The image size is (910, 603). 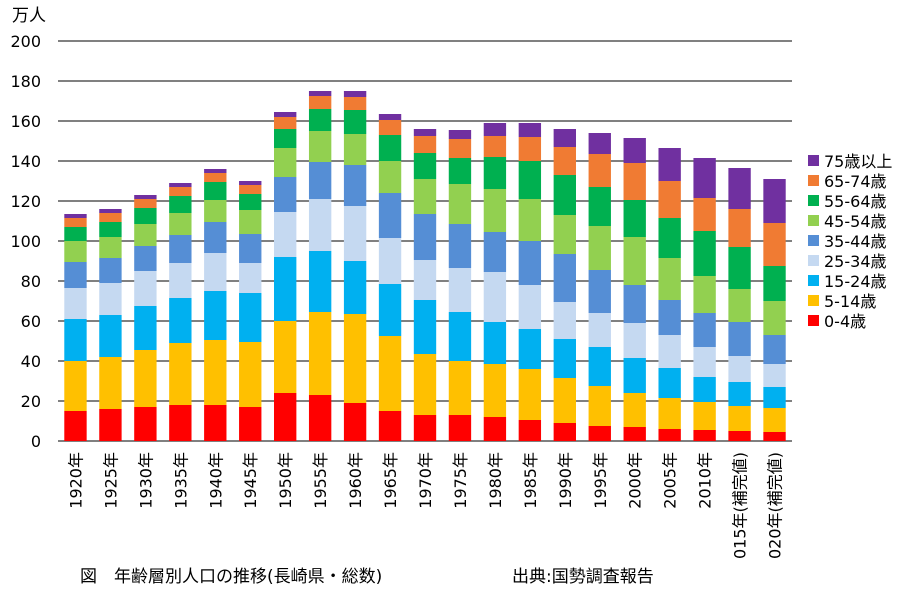 What do you see at coordinates (25, 161) in the screenshot?
I see `y-tick-label: 140` at bounding box center [25, 161].